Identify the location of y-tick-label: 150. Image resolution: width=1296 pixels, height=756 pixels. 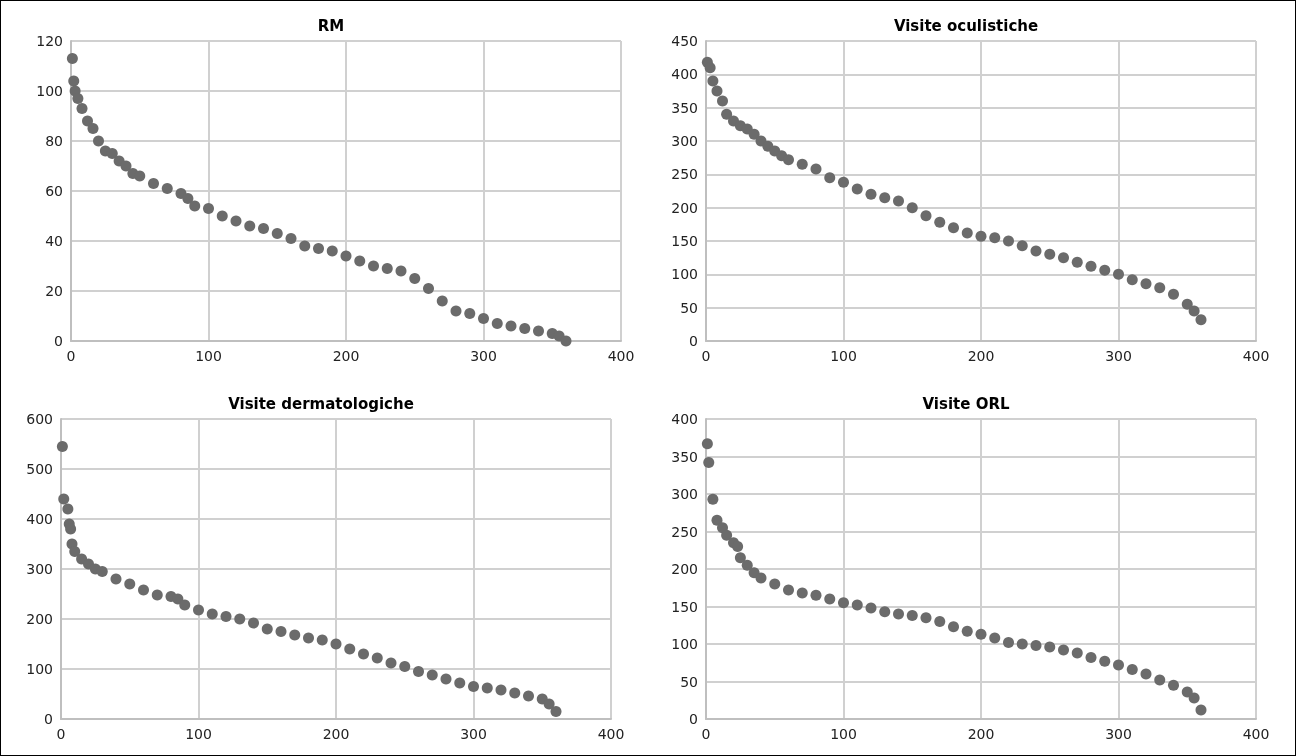
(684, 241).